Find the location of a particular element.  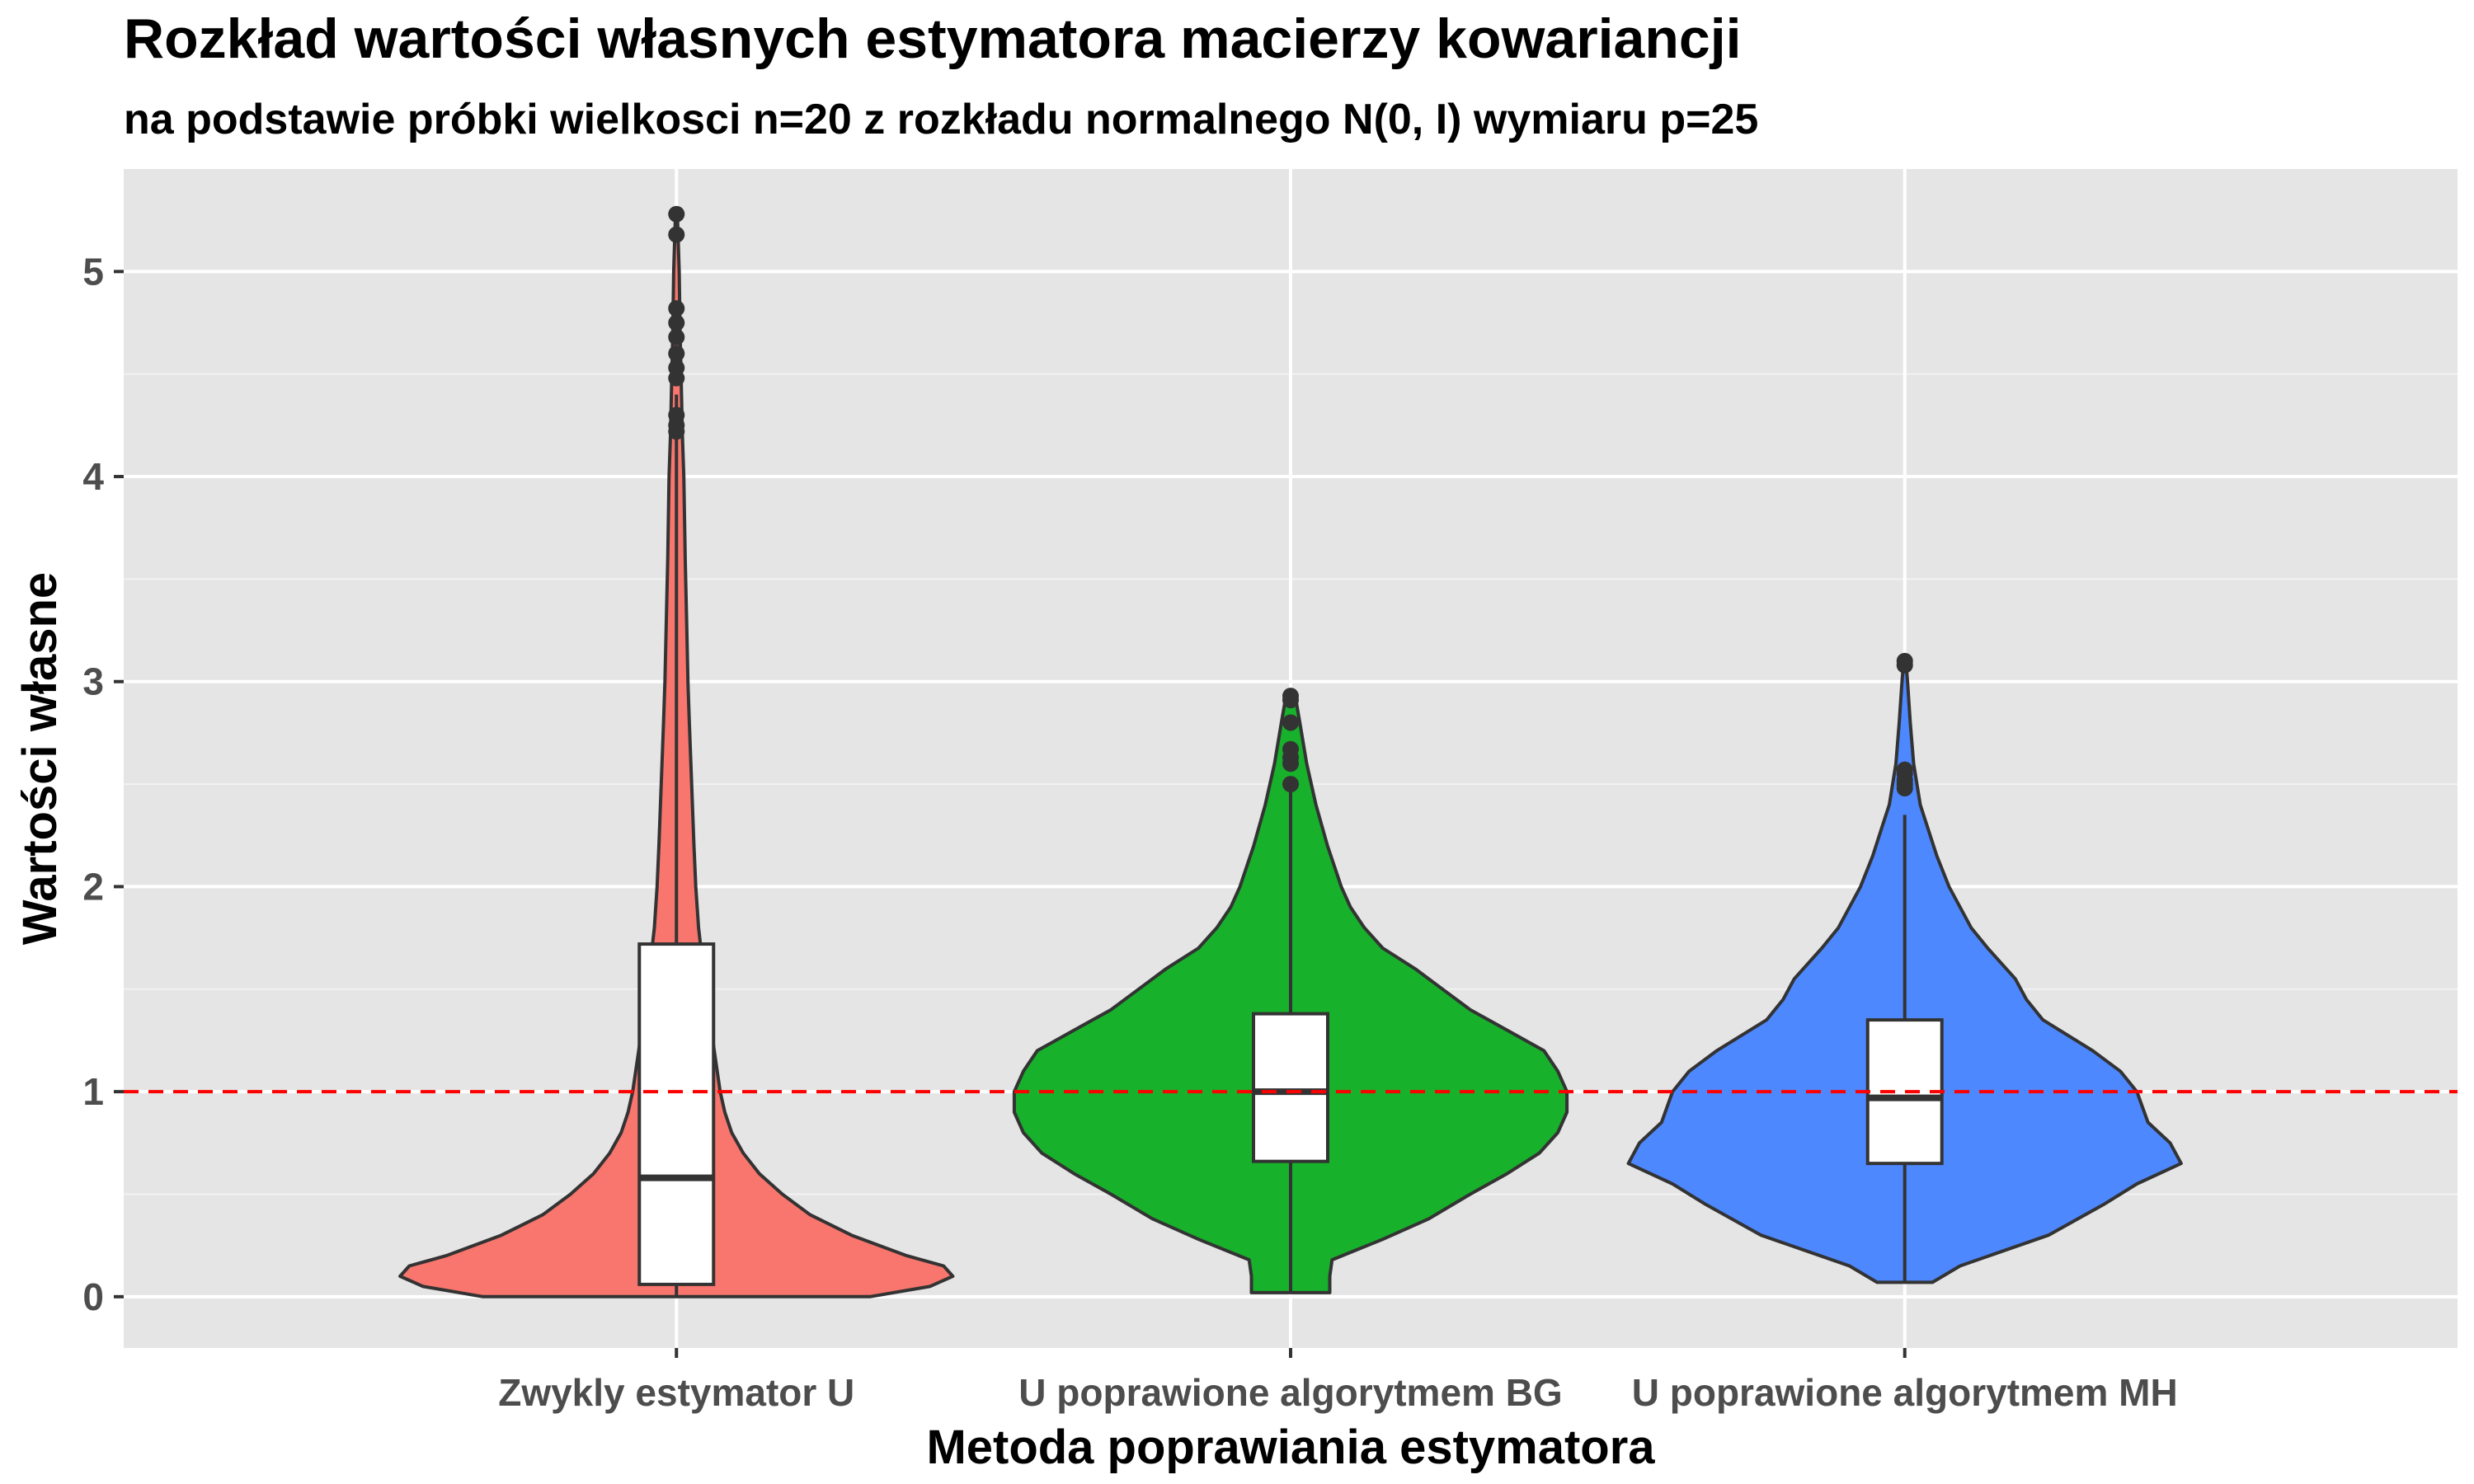

x-axis-title: Metoda poprawiania estymatora is located at coordinates (1290, 1447).